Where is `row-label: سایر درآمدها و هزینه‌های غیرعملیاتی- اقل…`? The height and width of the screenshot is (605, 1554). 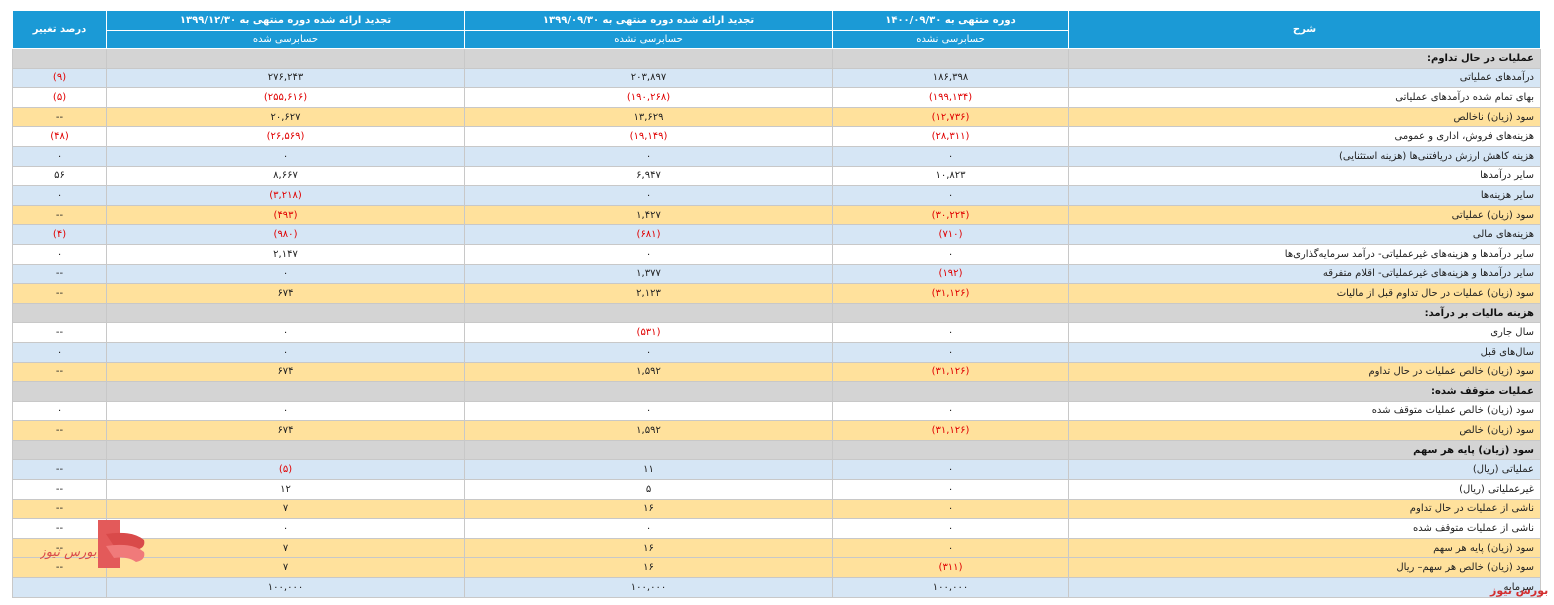
row-label: سایر درآمدها و هزینه‌های غیرعملیاتی- اقل… is located at coordinates (1304, 274).